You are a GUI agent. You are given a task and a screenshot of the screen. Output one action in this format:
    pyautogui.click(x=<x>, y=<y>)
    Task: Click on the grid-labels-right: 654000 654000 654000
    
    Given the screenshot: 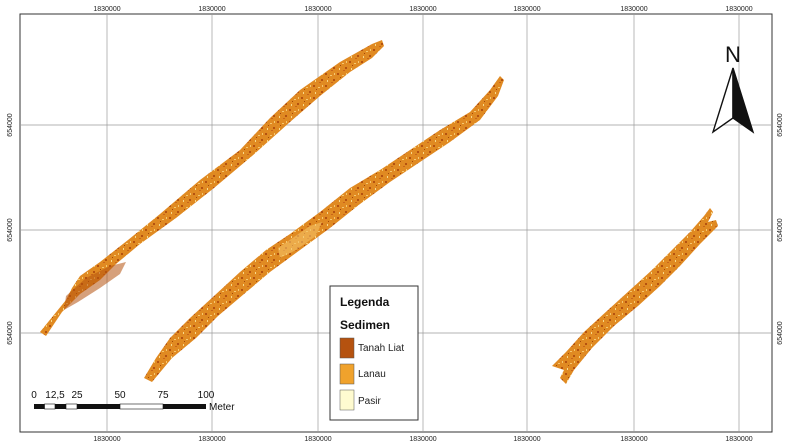 What is the action you would take?
    pyautogui.click(x=780, y=228)
    